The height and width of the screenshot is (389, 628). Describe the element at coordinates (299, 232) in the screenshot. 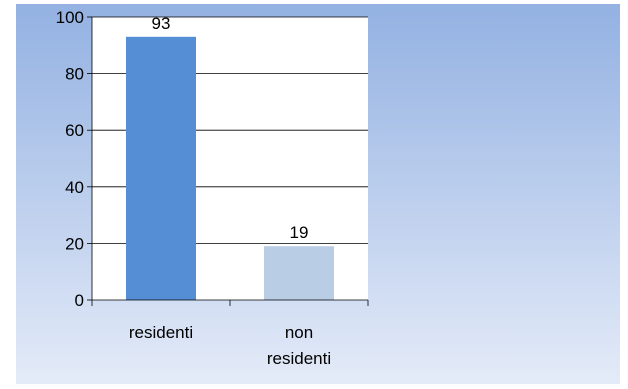

I see `data-label: 19` at that location.